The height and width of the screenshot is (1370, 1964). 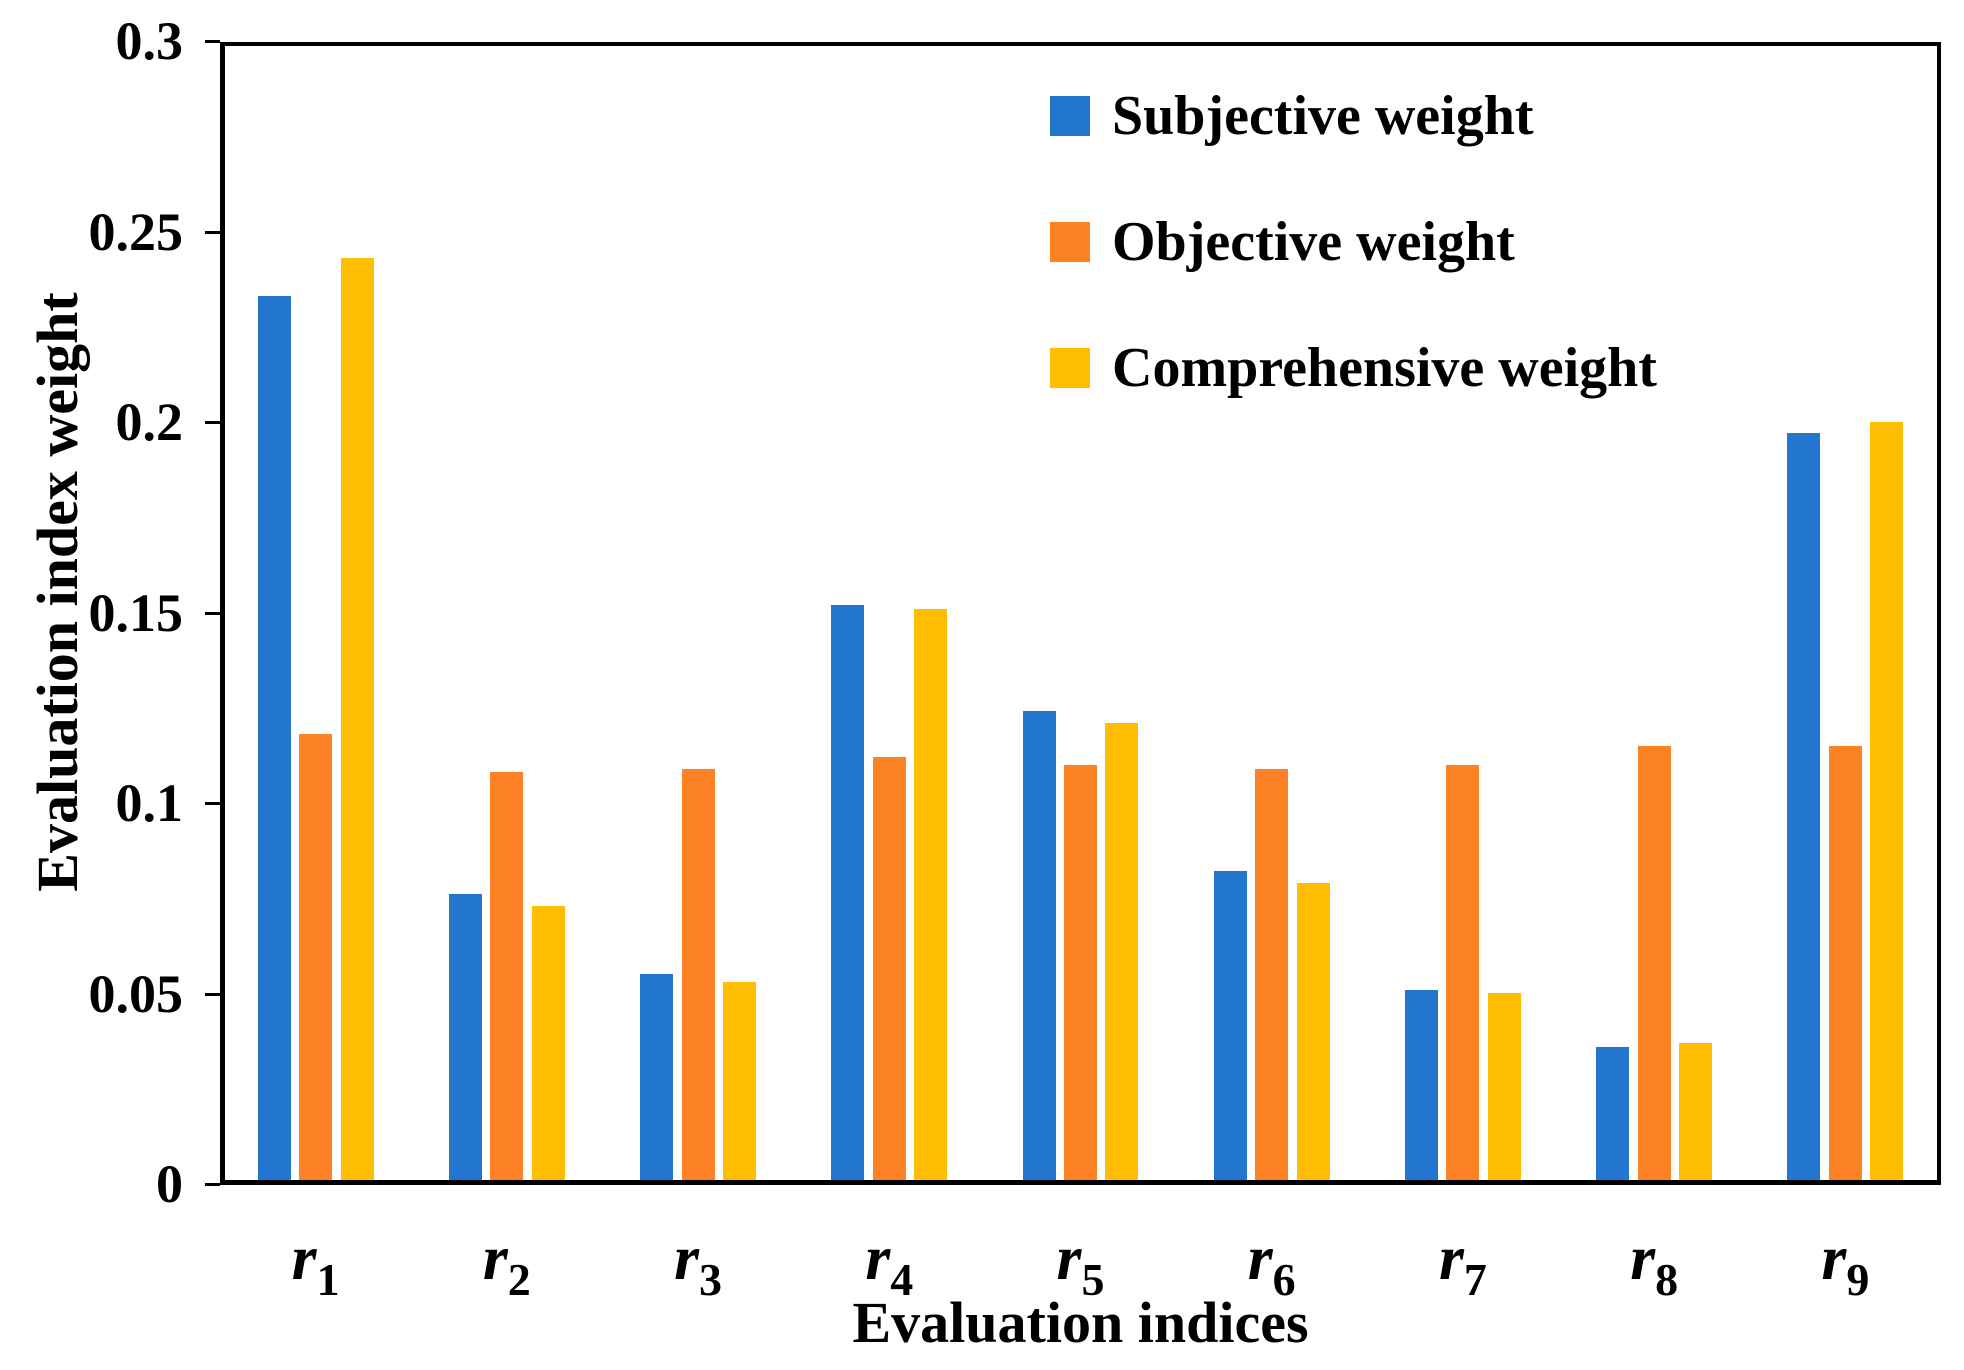 What do you see at coordinates (1313, 1031) in the screenshot?
I see `bar-s3-c6` at bounding box center [1313, 1031].